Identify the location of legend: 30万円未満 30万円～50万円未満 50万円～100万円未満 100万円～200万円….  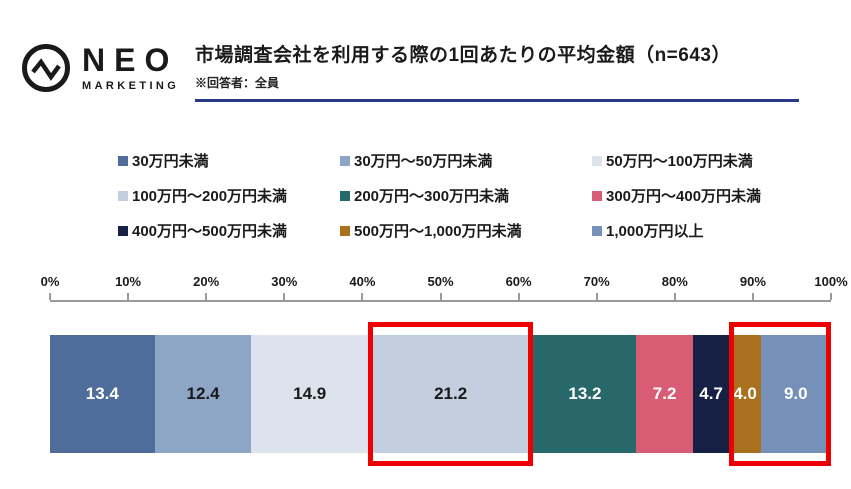
(439, 195).